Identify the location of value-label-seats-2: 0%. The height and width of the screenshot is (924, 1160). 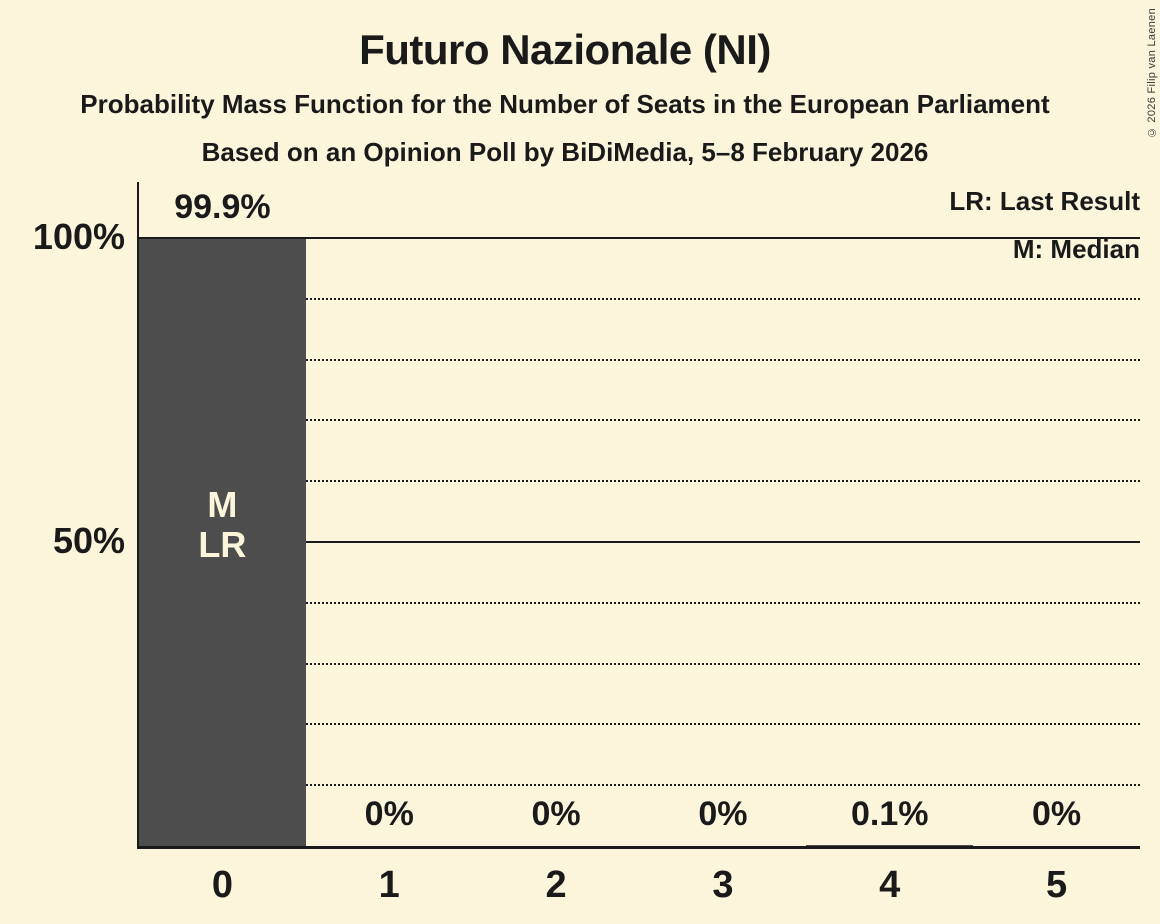
(556, 814).